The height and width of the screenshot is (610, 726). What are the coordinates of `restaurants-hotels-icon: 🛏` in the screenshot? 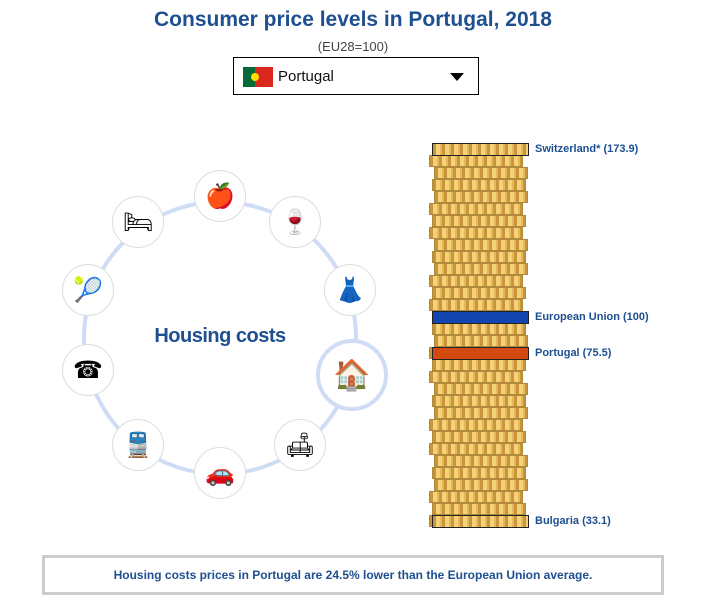 It's located at (138, 222).